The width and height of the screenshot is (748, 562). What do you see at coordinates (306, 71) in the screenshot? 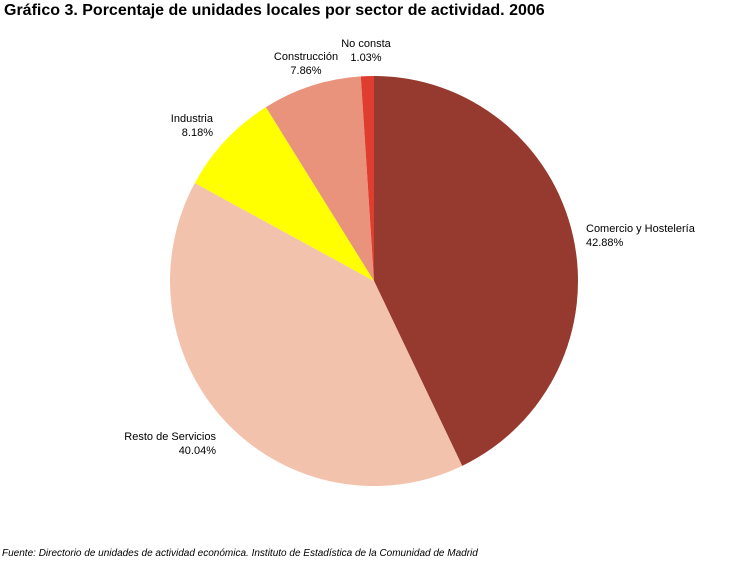
I see `slice-value-construccion: 7.86%` at bounding box center [306, 71].